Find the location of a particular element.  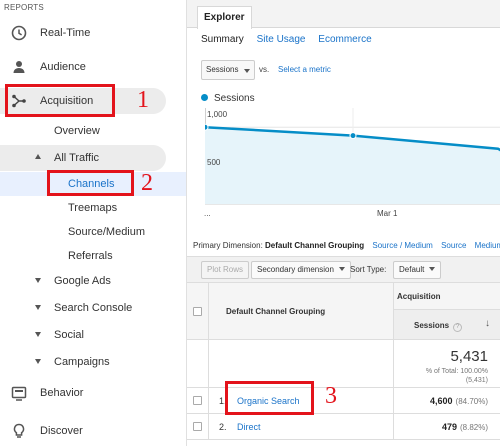

dimension-option-source-medium: Source / Medium is located at coordinates (402, 245).